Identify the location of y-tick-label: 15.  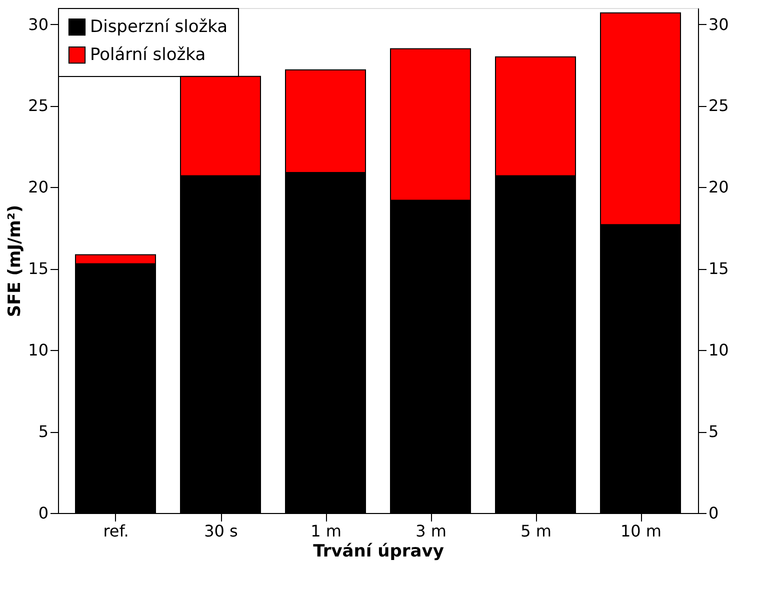
(38, 268).